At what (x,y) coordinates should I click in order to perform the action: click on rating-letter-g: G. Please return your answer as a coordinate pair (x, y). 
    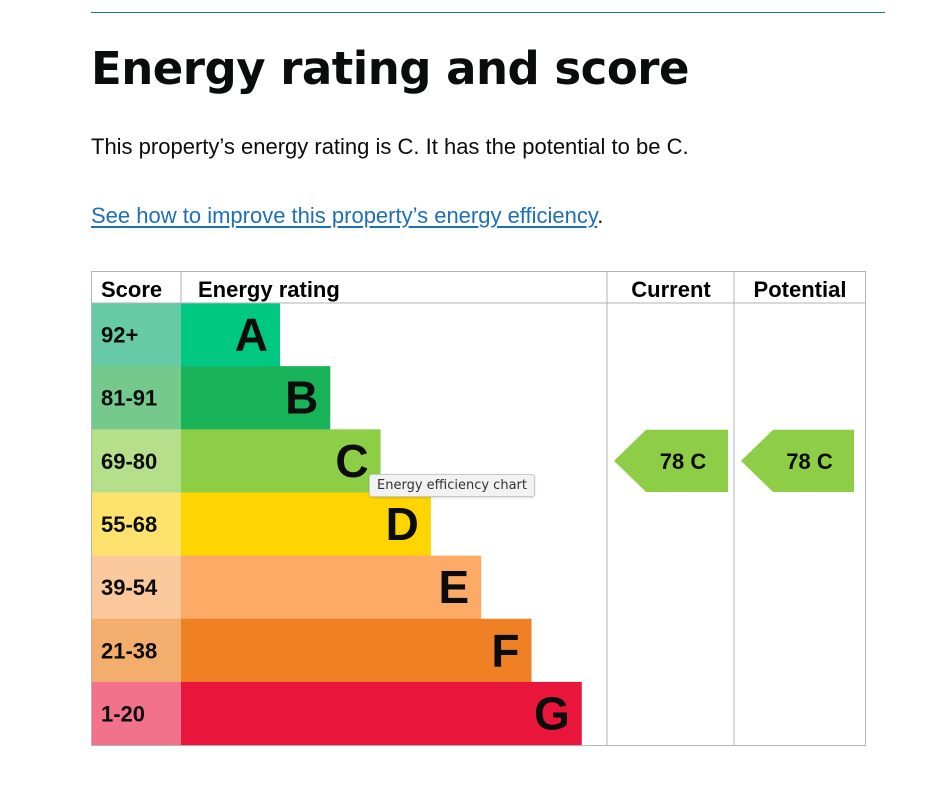
    Looking at the image, I should click on (552, 713).